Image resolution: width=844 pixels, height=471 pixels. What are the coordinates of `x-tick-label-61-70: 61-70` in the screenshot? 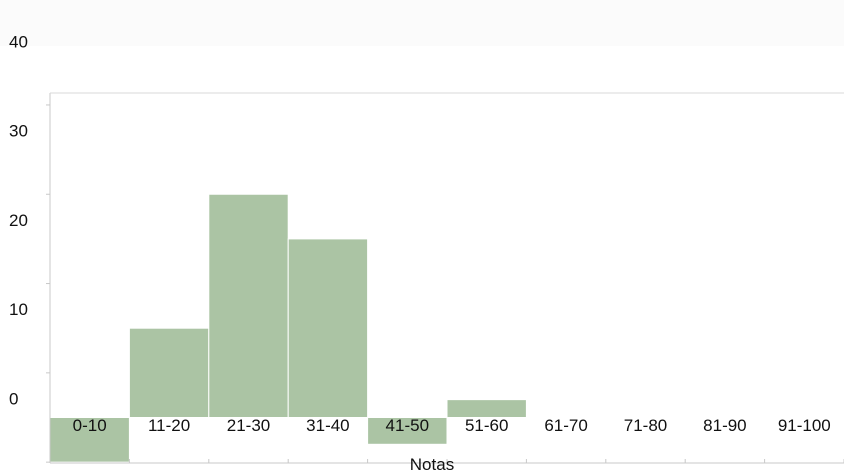 It's located at (565, 425).